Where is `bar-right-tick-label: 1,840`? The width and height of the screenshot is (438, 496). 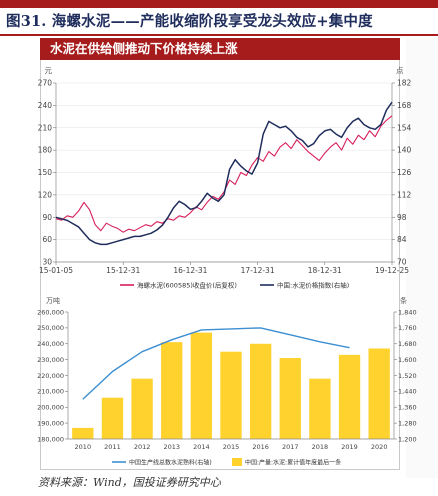 bar-right-tick-label: 1,840 is located at coordinates (407, 312).